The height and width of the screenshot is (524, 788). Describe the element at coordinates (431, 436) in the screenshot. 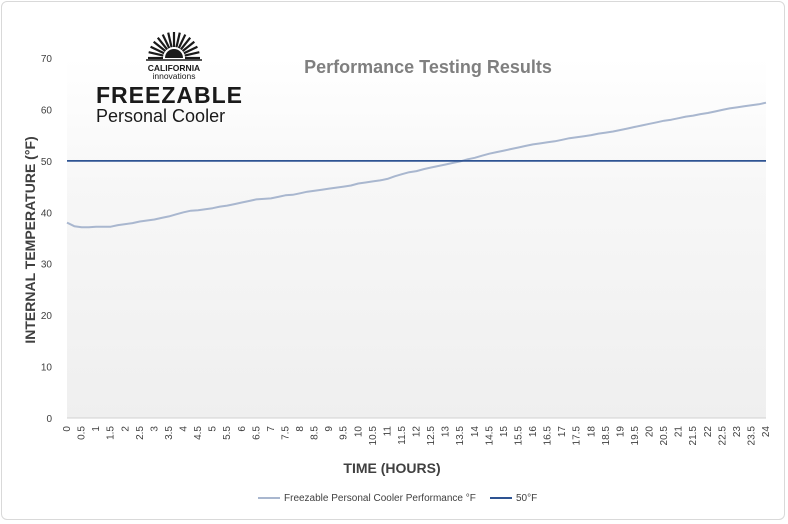

I see `x-tick-label: 12.5` at that location.